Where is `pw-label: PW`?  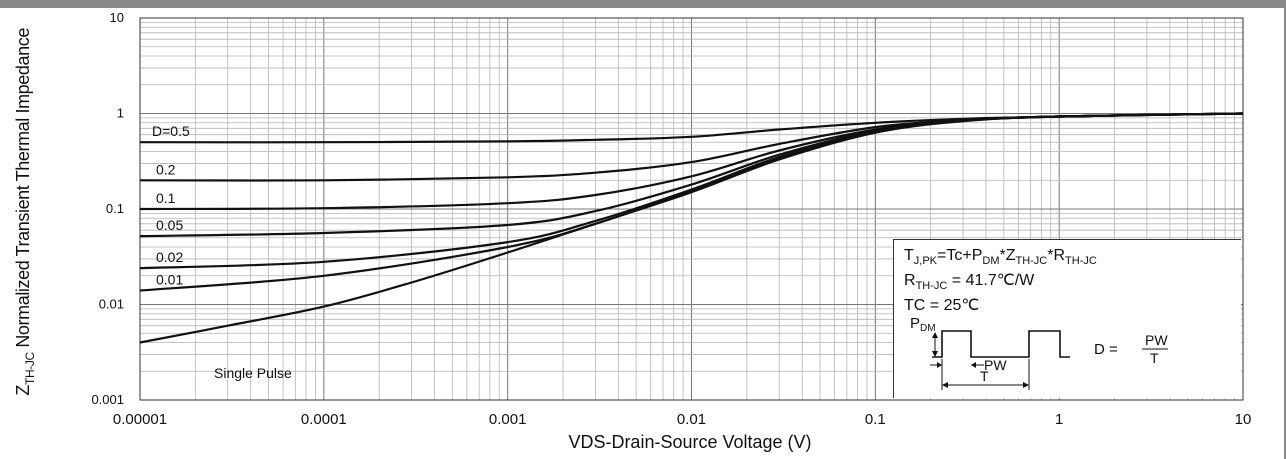
pw-label: PW is located at coordinates (995, 365).